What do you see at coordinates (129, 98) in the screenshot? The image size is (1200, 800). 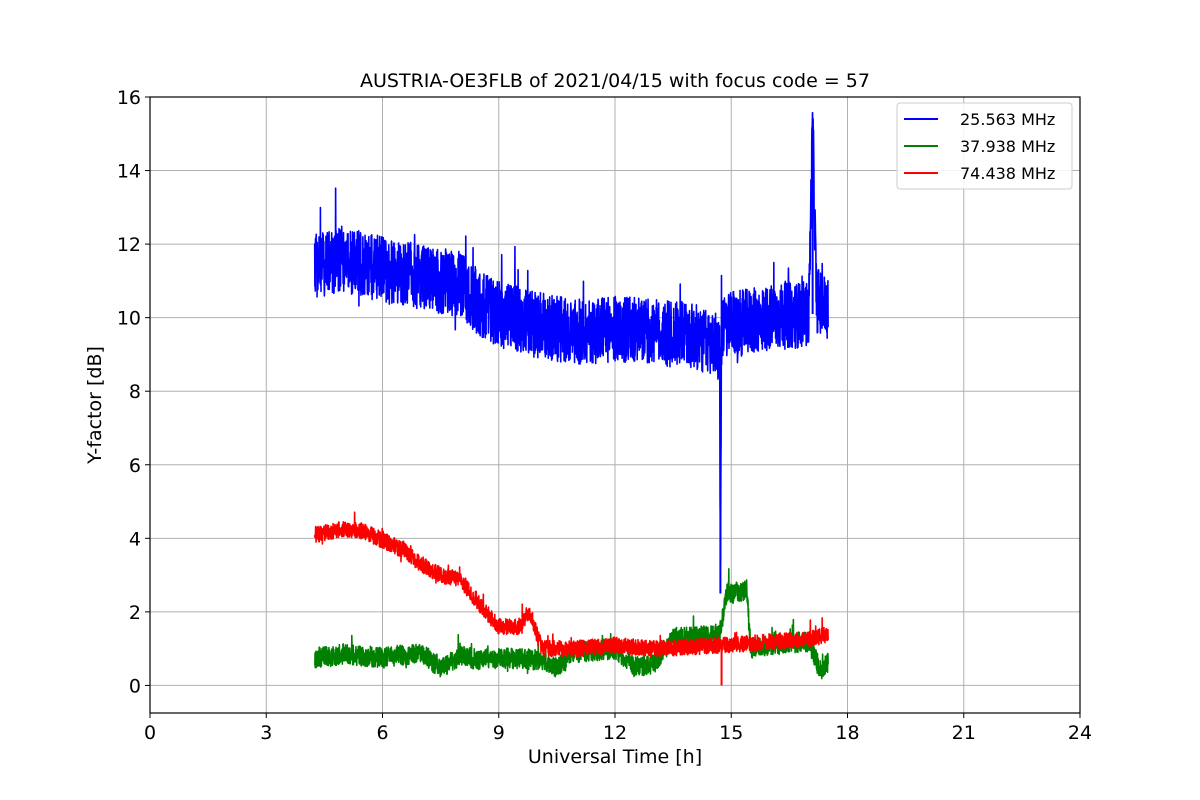 I see `y-tick-label: 16` at bounding box center [129, 98].